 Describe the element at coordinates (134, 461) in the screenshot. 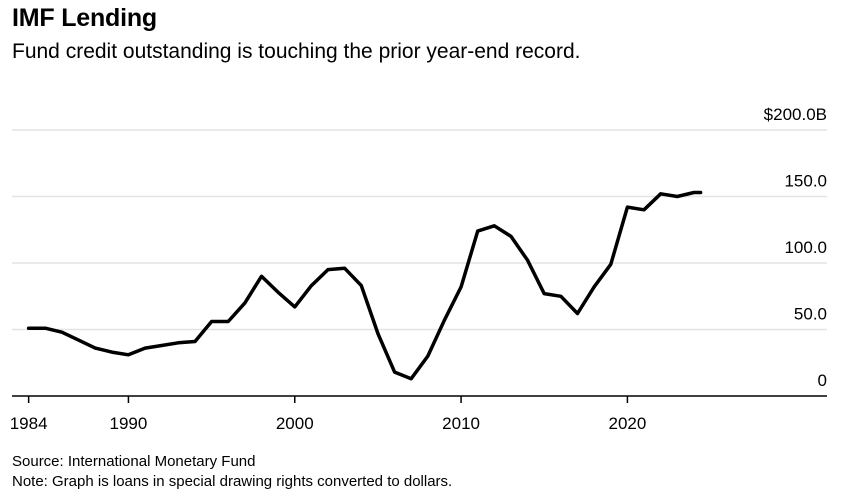

I see `source-note: Source: International Monetary Fund` at that location.